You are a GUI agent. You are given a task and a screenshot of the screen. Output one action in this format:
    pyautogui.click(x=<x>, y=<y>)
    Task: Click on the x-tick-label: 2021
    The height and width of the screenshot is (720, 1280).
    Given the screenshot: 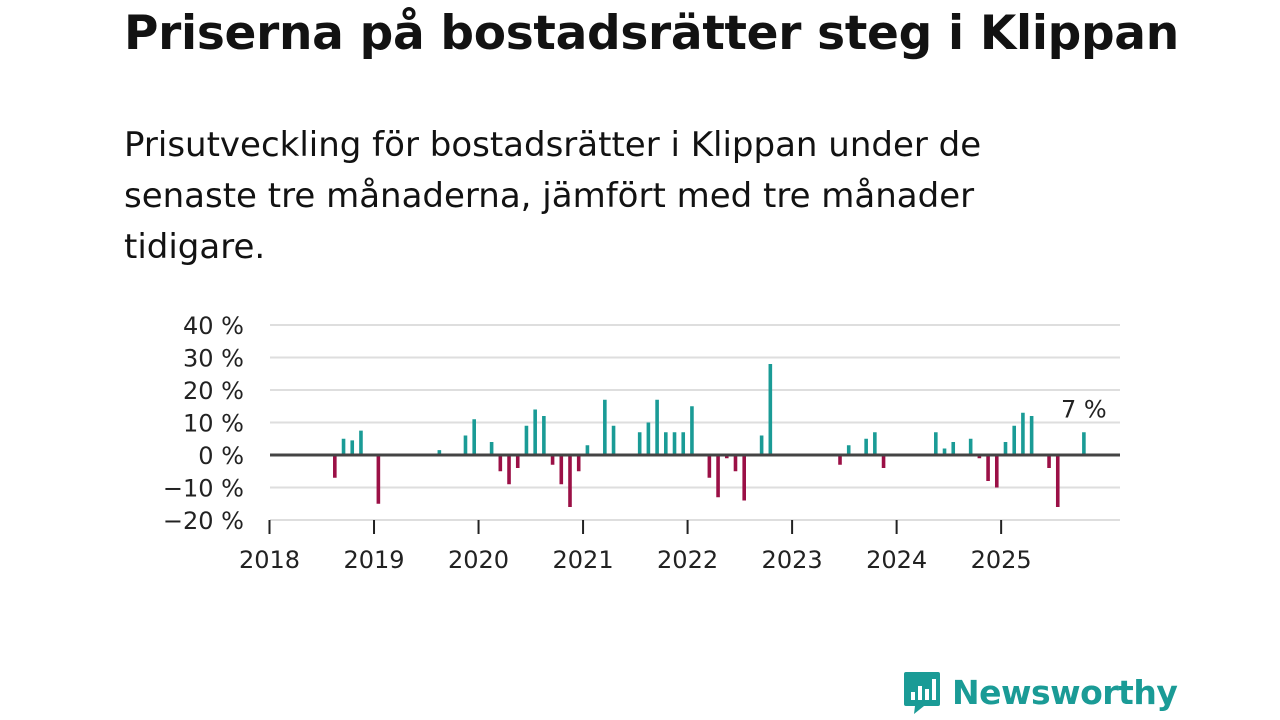 What is the action you would take?
    pyautogui.click(x=583, y=560)
    